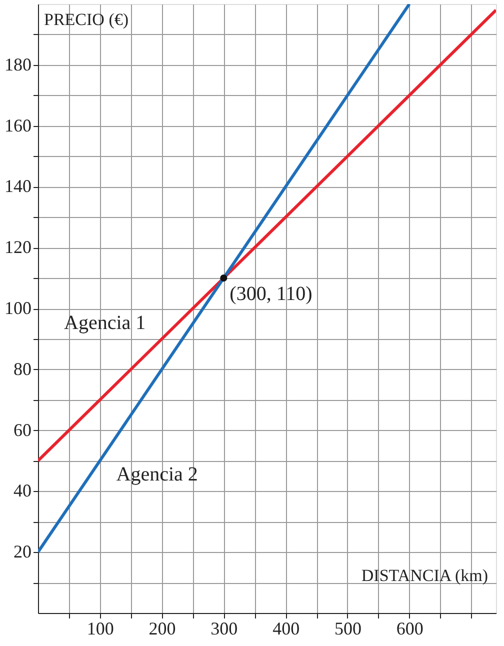 The image size is (504, 646). I want to click on y-tick-label: 120, so click(18, 247).